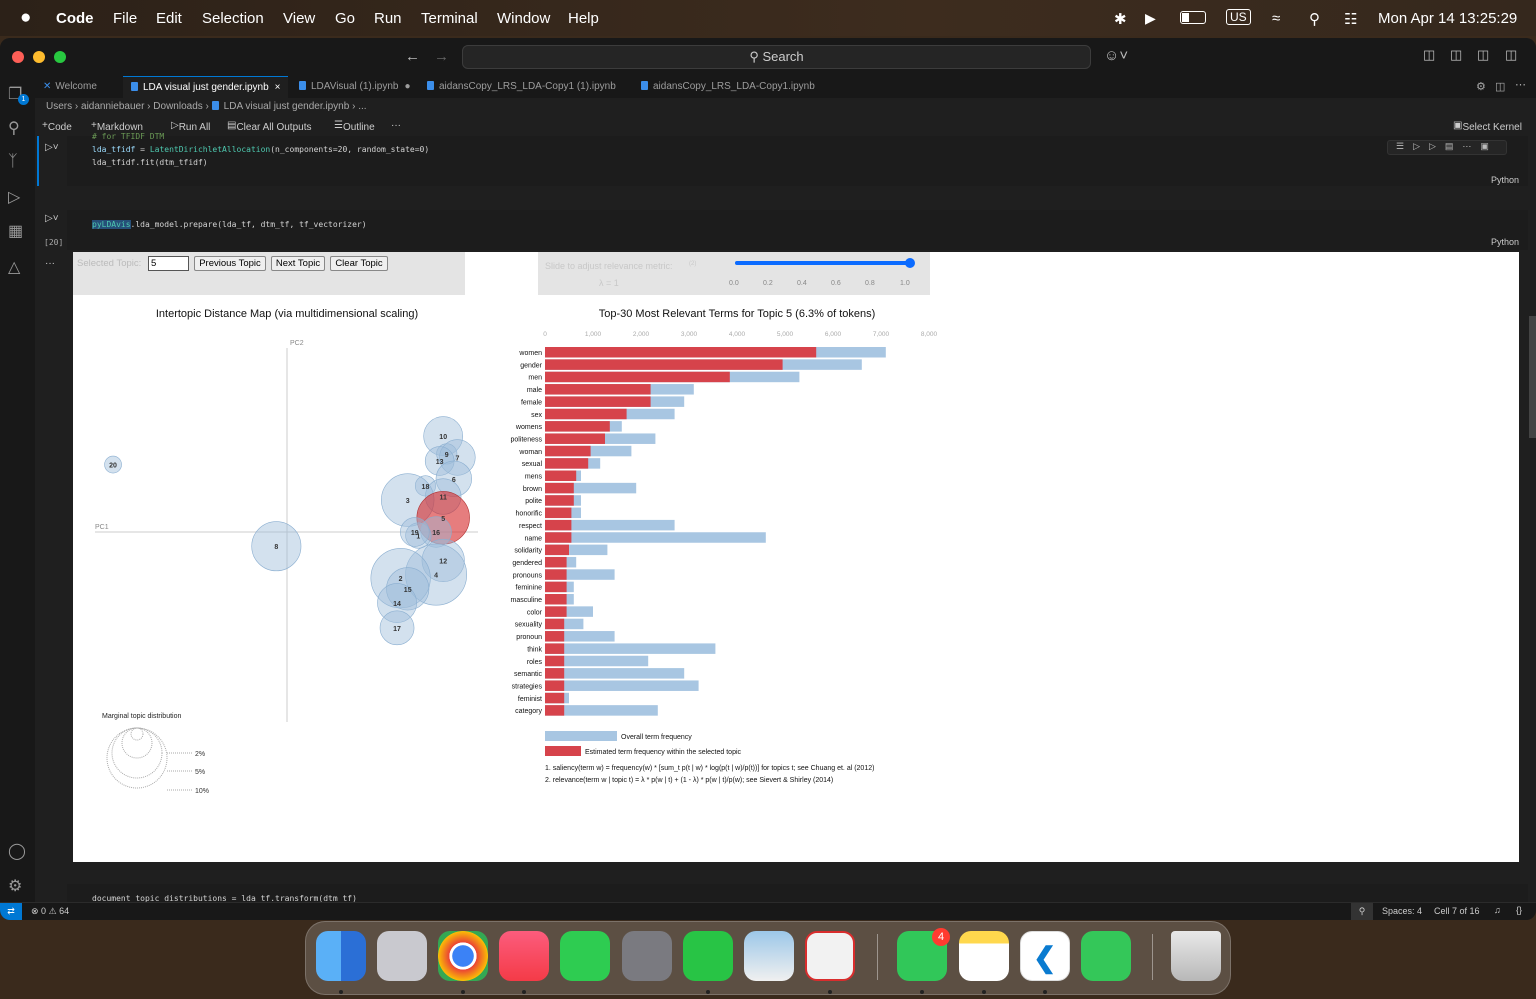 This screenshot has width=1536, height=999. Describe the element at coordinates (1497, 910) in the screenshot. I see `bell-icon: ♫` at that location.